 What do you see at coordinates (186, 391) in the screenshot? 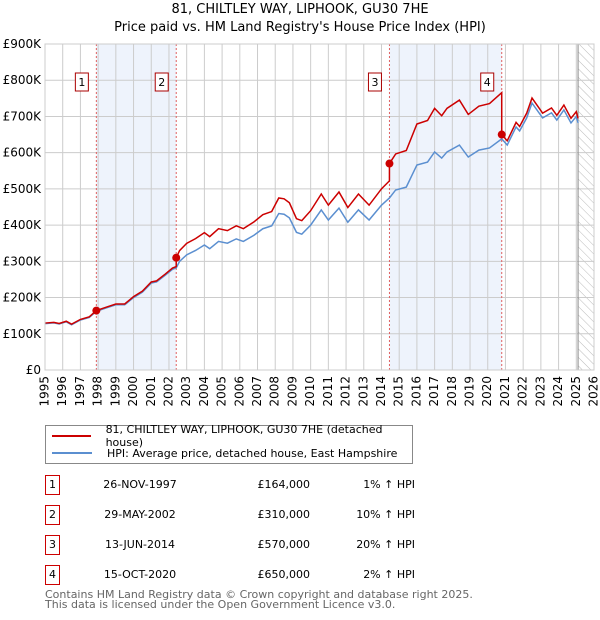
I see `x-tick-label: 2003` at bounding box center [186, 391].